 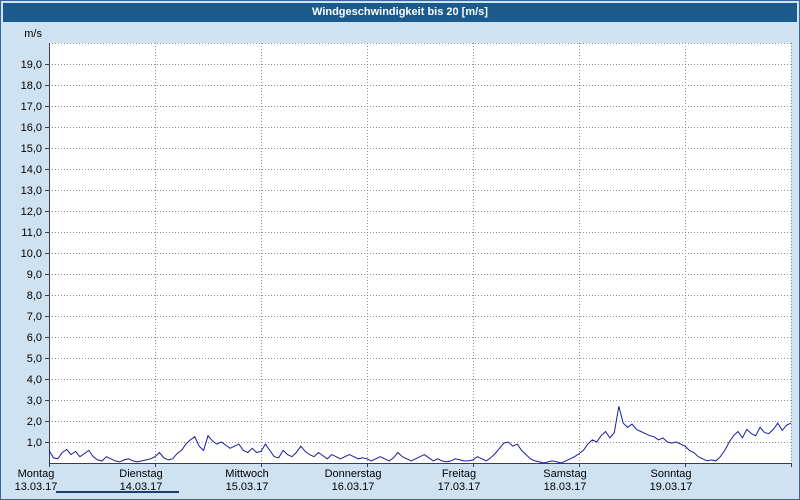 What do you see at coordinates (31, 191) in the screenshot?
I see `y-tick-label: 13,0` at bounding box center [31, 191].